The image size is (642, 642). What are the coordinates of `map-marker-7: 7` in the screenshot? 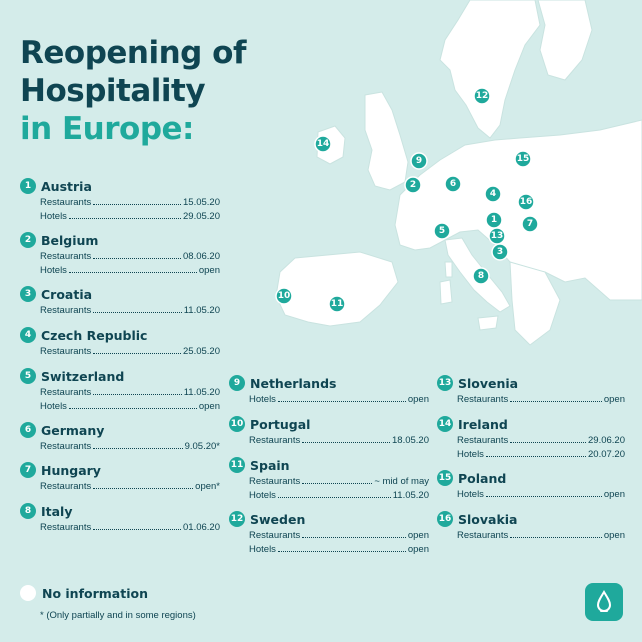 It's located at (530, 224).